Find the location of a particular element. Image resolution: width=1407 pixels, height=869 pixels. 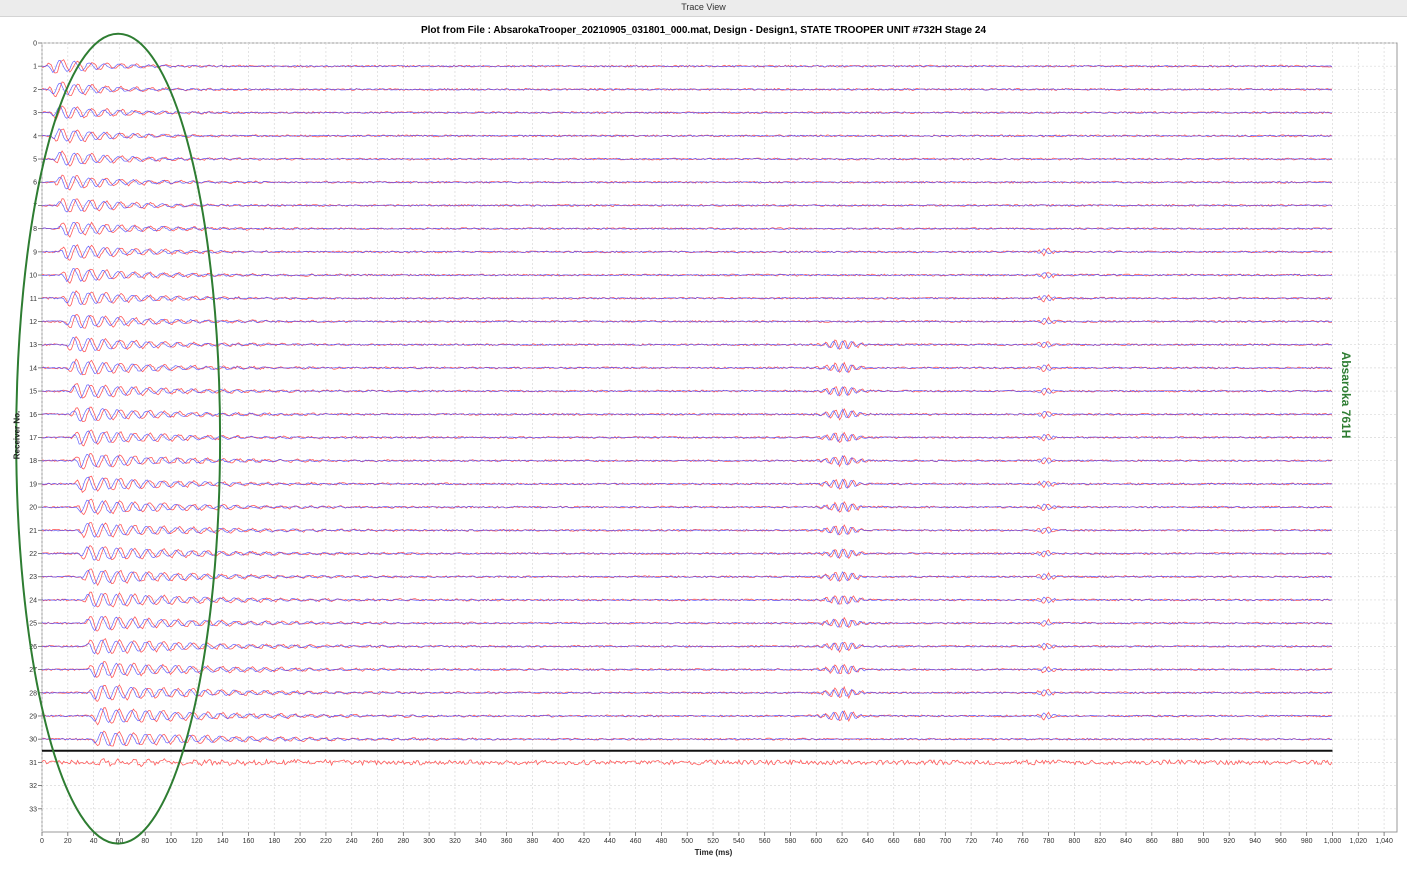

x-tick-label: 660 is located at coordinates (894, 841).